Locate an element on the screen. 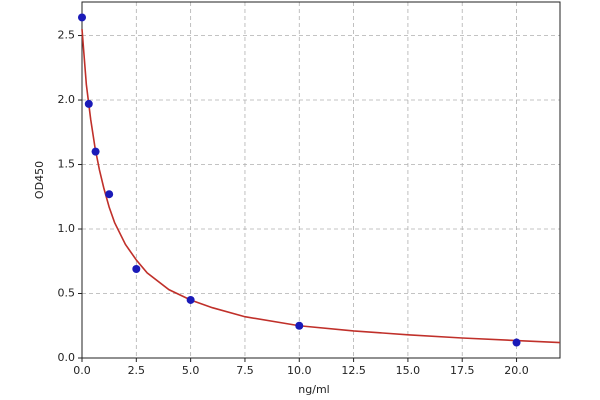 The width and height of the screenshot is (600, 400). x-tick-label: 2.5 is located at coordinates (137, 370).